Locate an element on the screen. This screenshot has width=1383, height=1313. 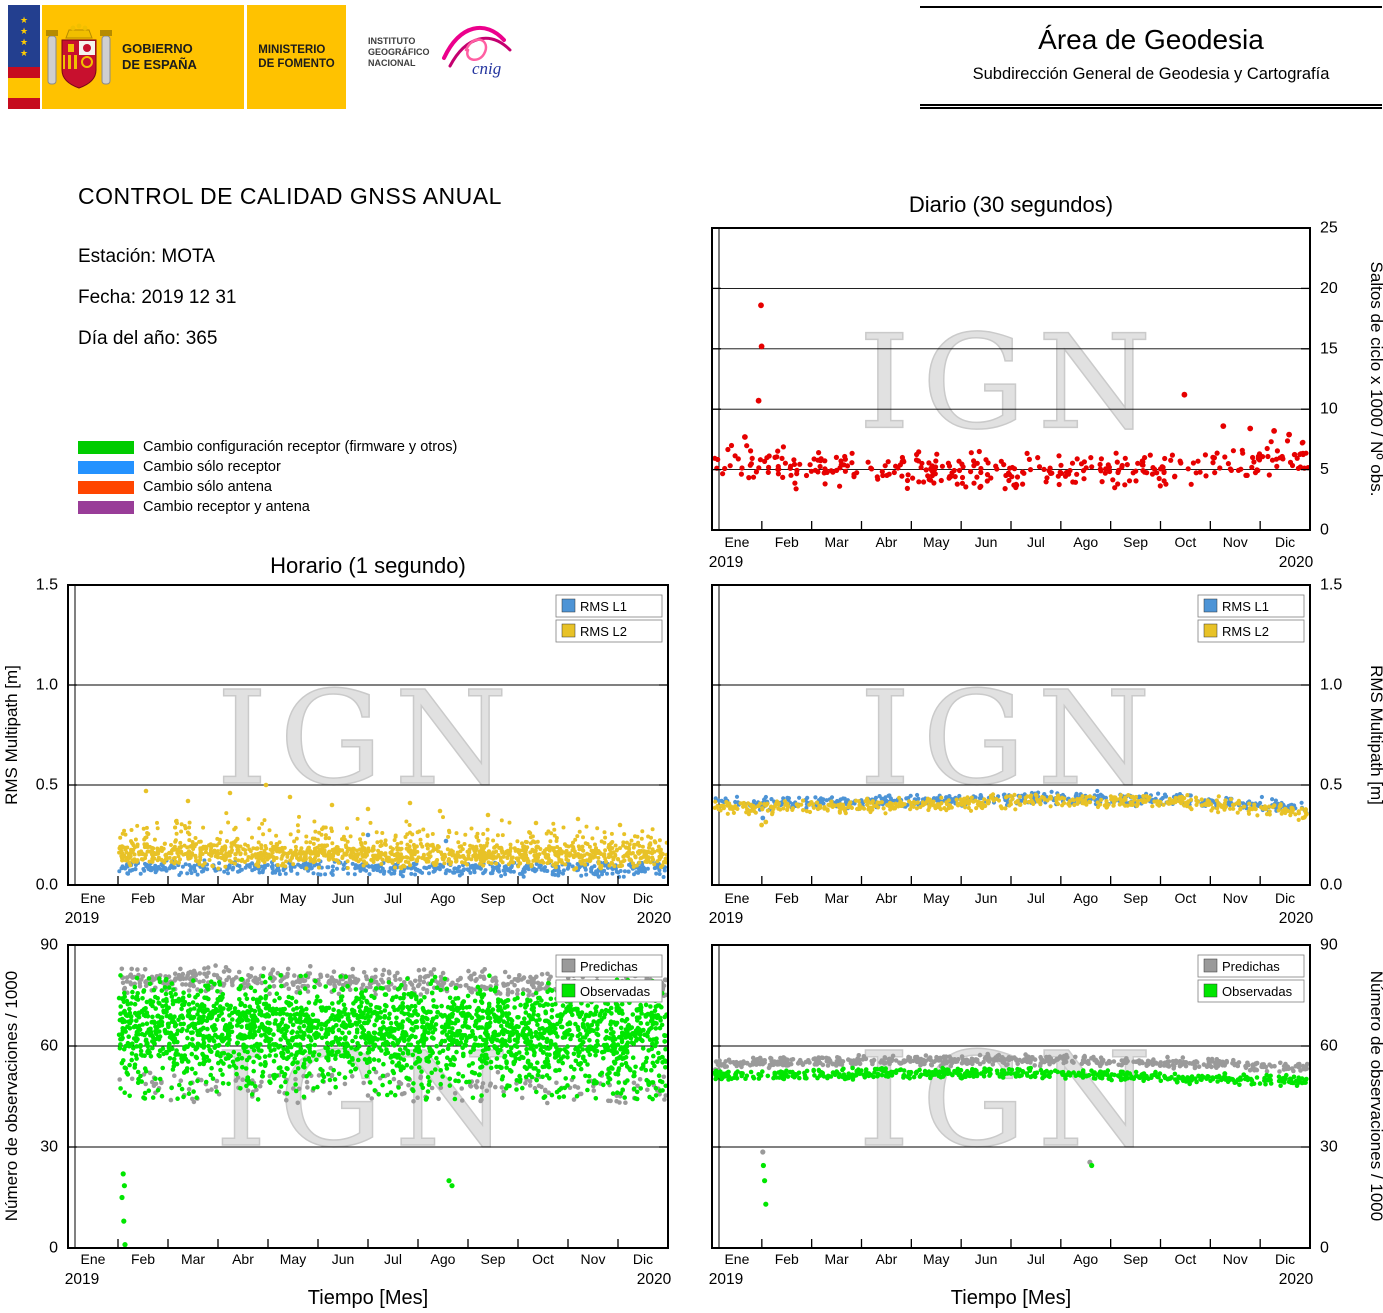
y-tick-label: 15 is located at coordinates (1329, 348).